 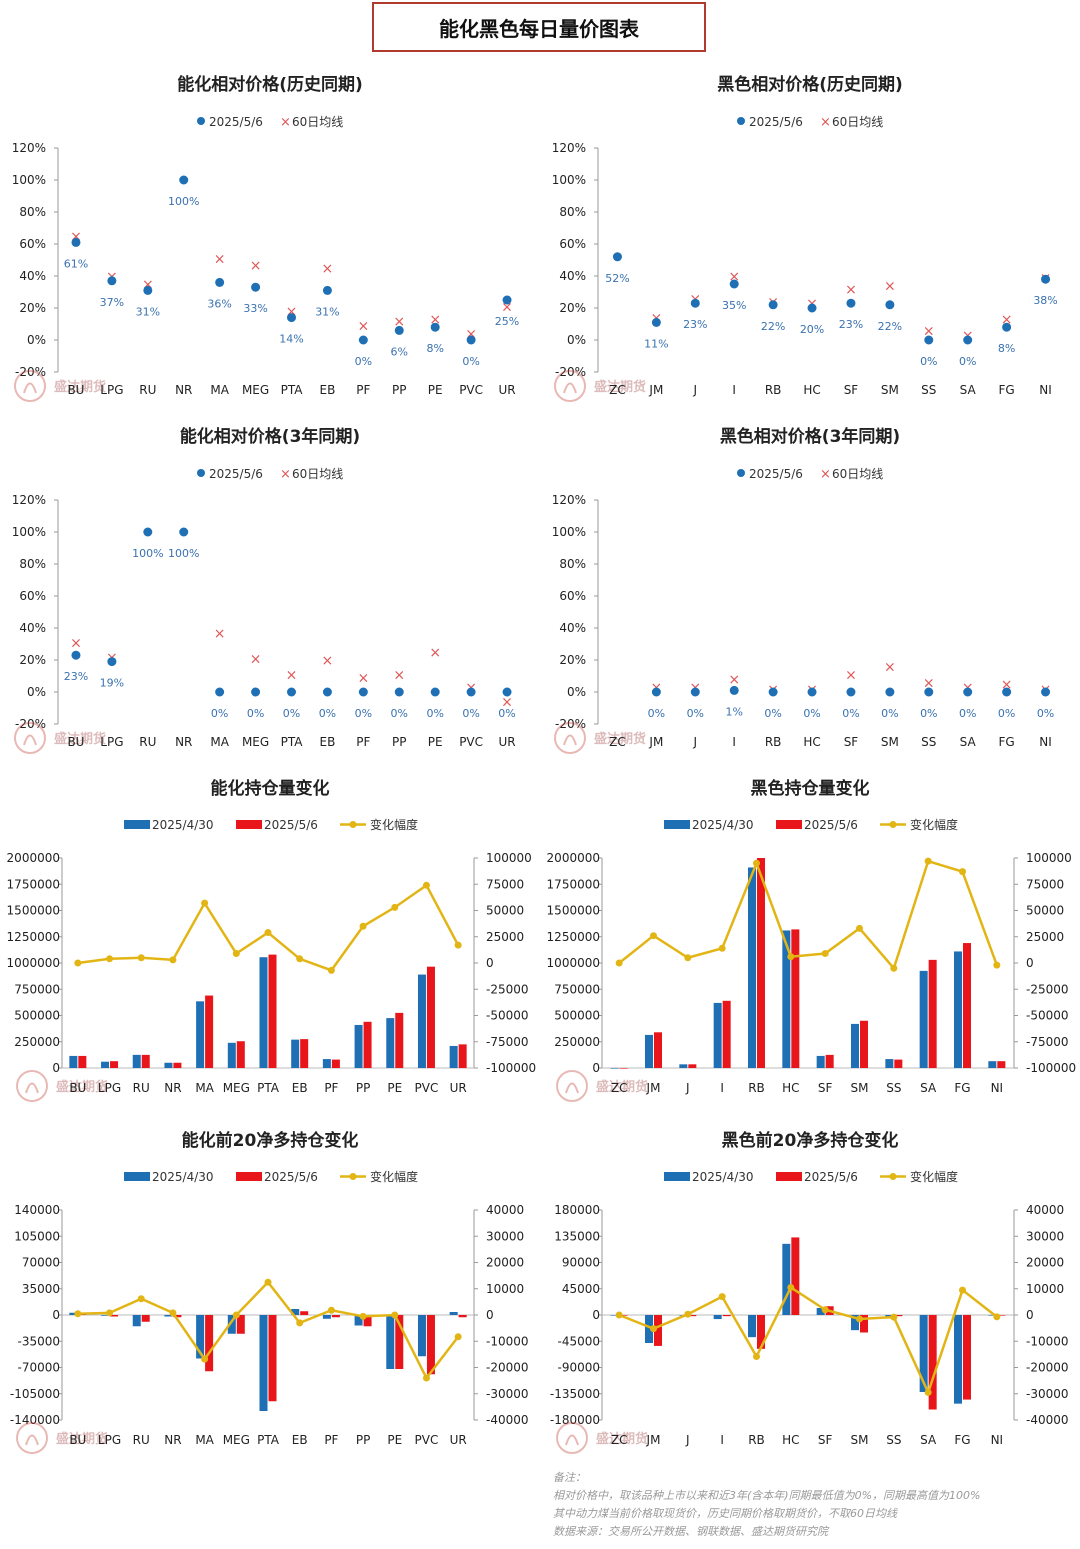 I want to click on y-tick-label: 0, so click(x=596, y=1315).